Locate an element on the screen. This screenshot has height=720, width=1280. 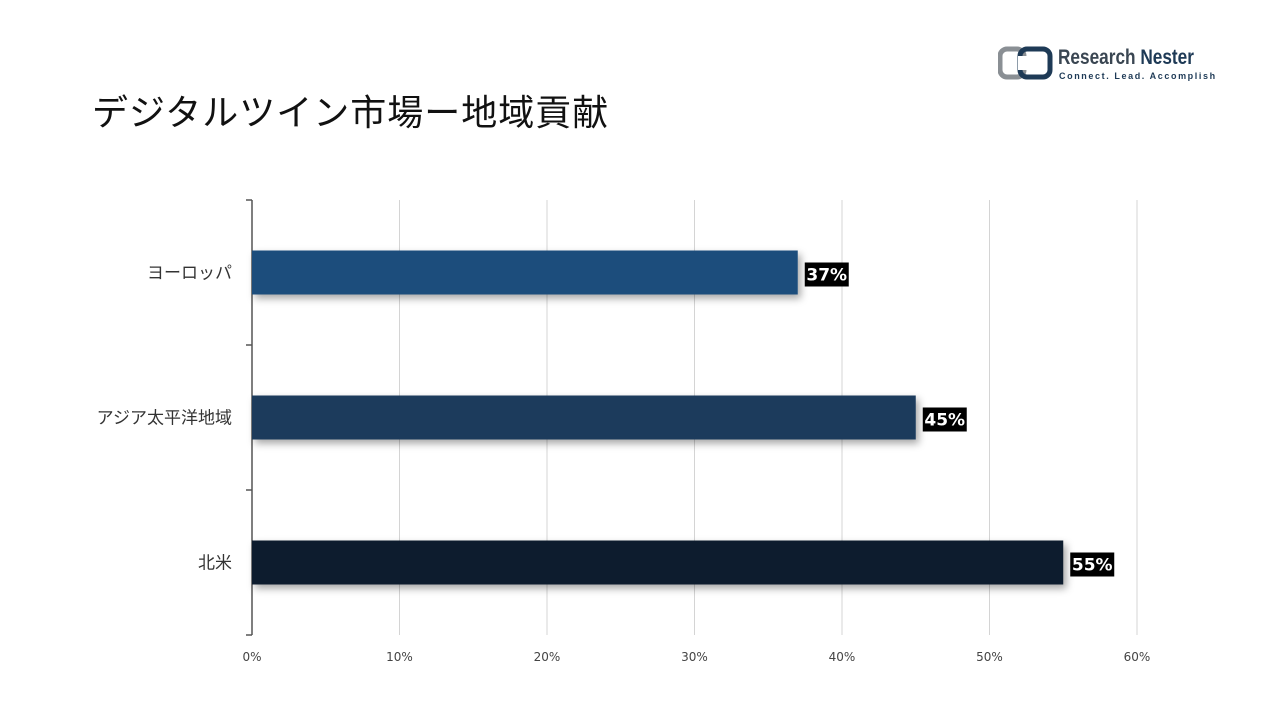
x-tick-label: 50% is located at coordinates (989, 657).